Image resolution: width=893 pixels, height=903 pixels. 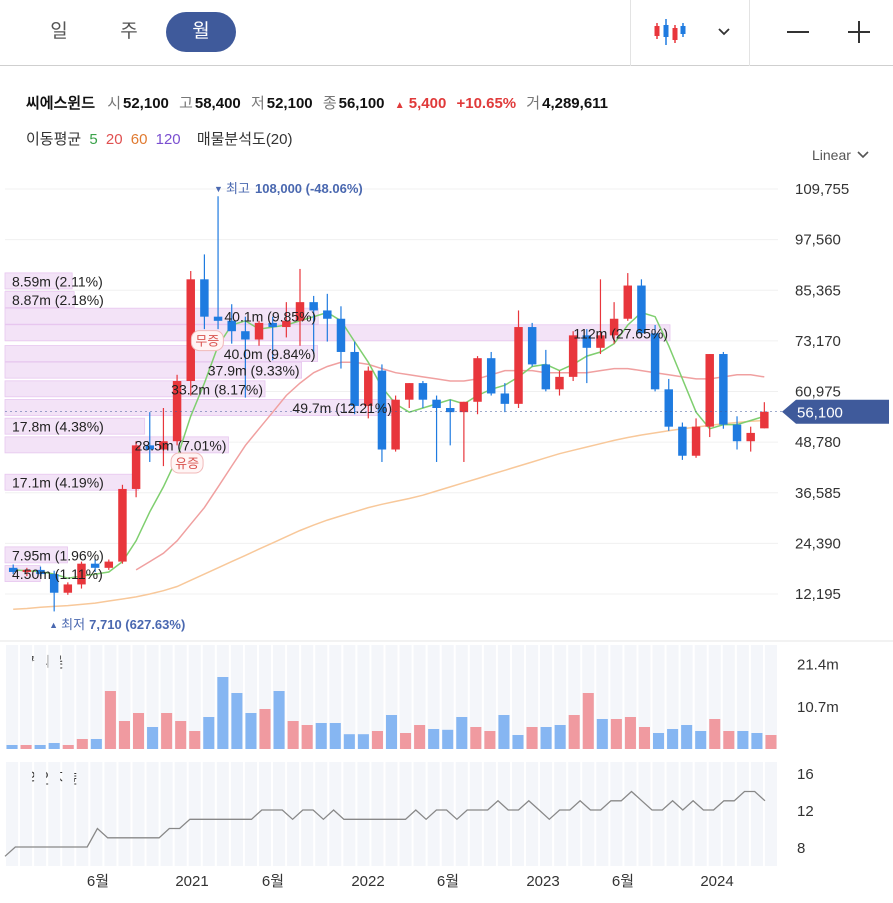 I want to click on zoom-out-button, so click(x=798, y=32).